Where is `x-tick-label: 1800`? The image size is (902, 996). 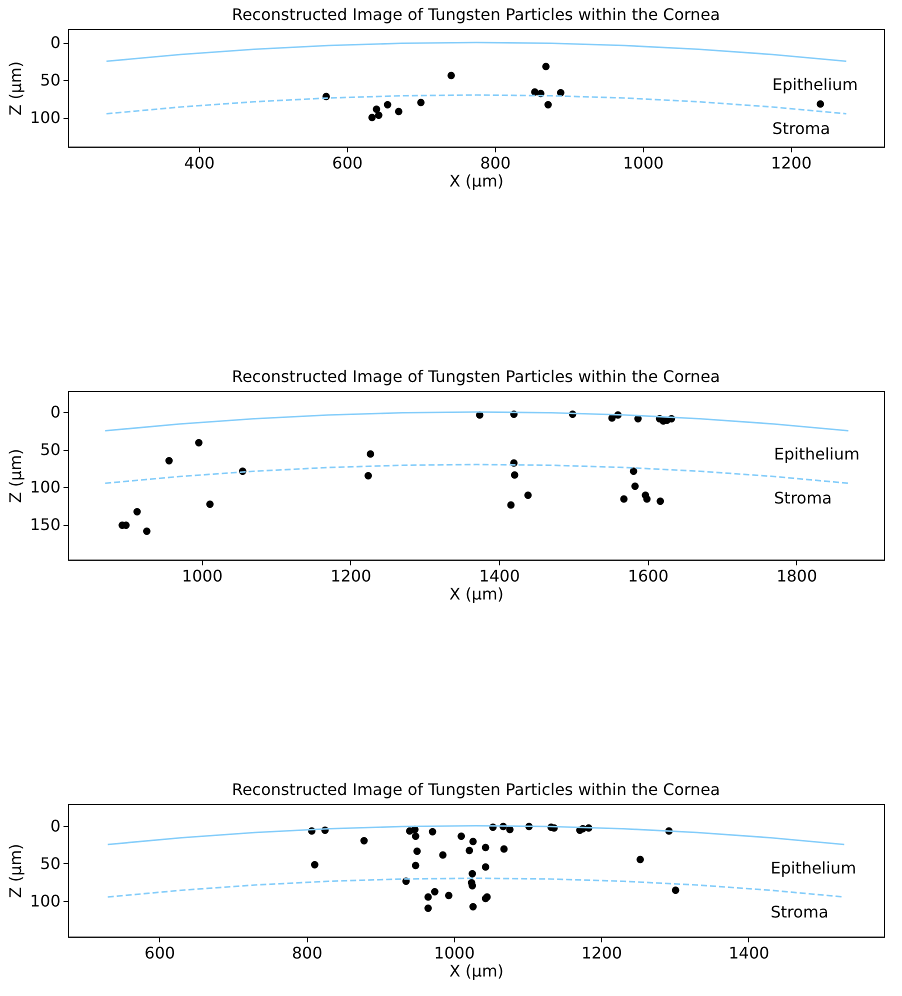 x-tick-label: 1800 is located at coordinates (797, 576).